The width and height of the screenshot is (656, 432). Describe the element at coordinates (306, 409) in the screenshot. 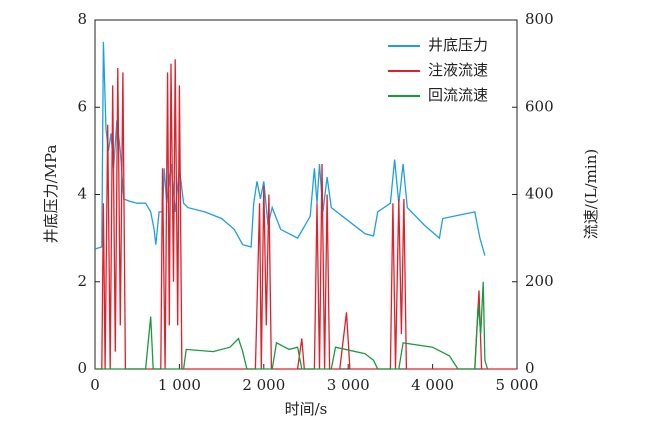

I see `x-axis-label: 时间/s` at that location.